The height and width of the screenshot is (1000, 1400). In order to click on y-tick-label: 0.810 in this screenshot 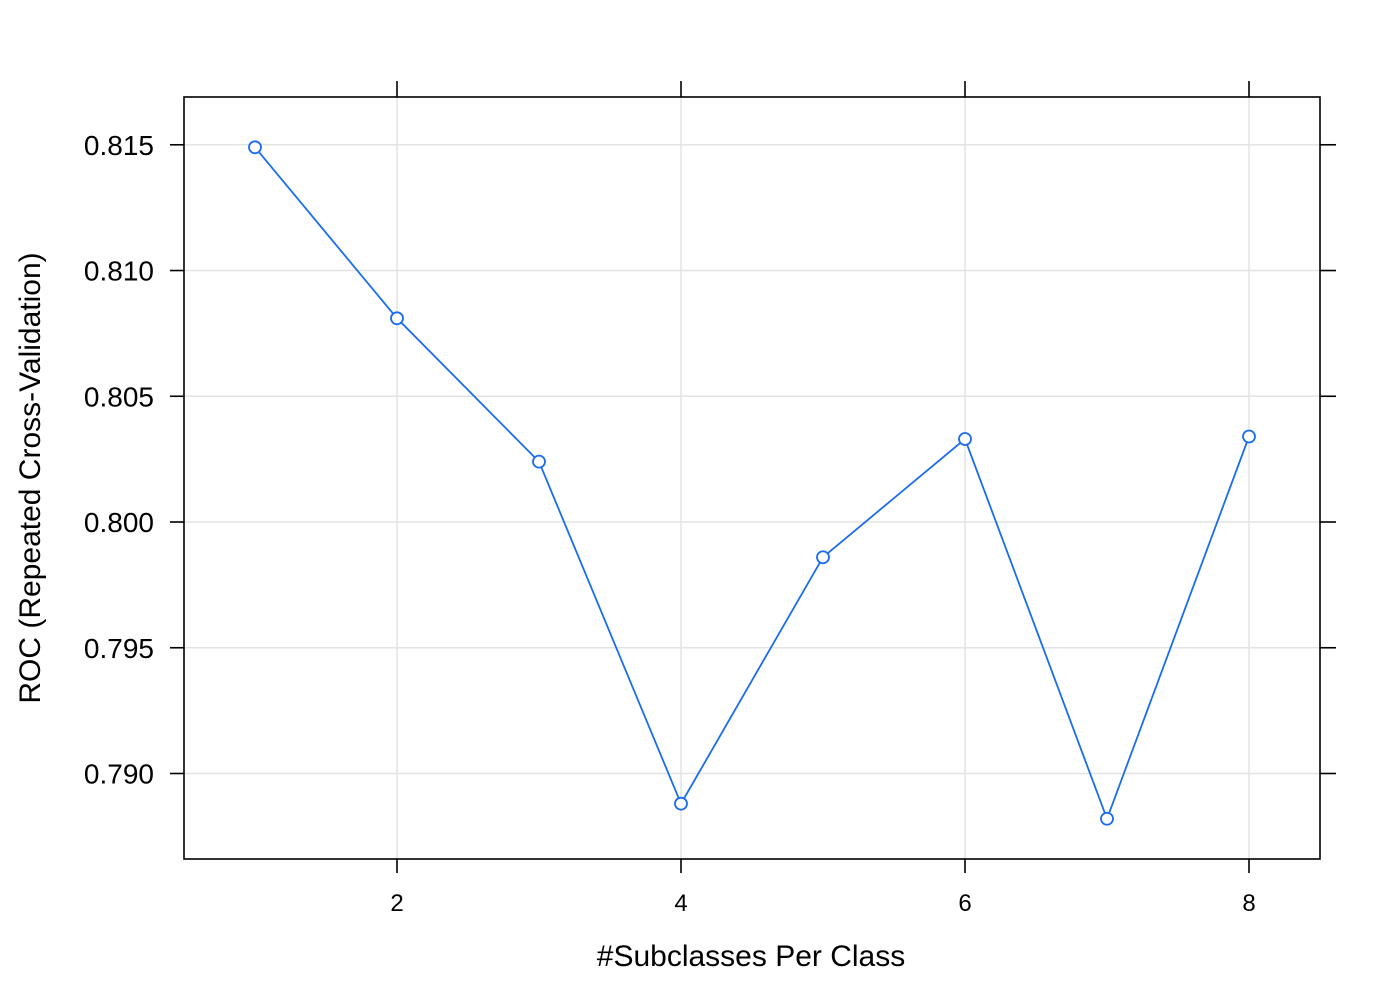, I will do `click(119, 271)`.